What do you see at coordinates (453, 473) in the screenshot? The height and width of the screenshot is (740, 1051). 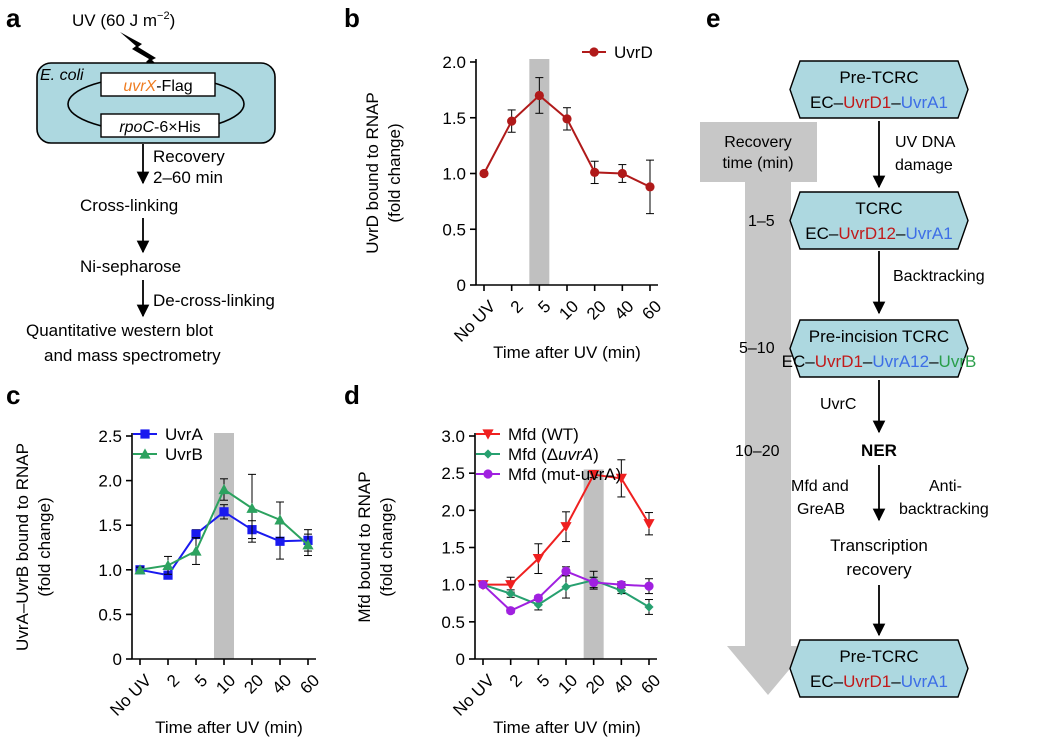 I see `y-tick-label: 2.5` at bounding box center [453, 473].